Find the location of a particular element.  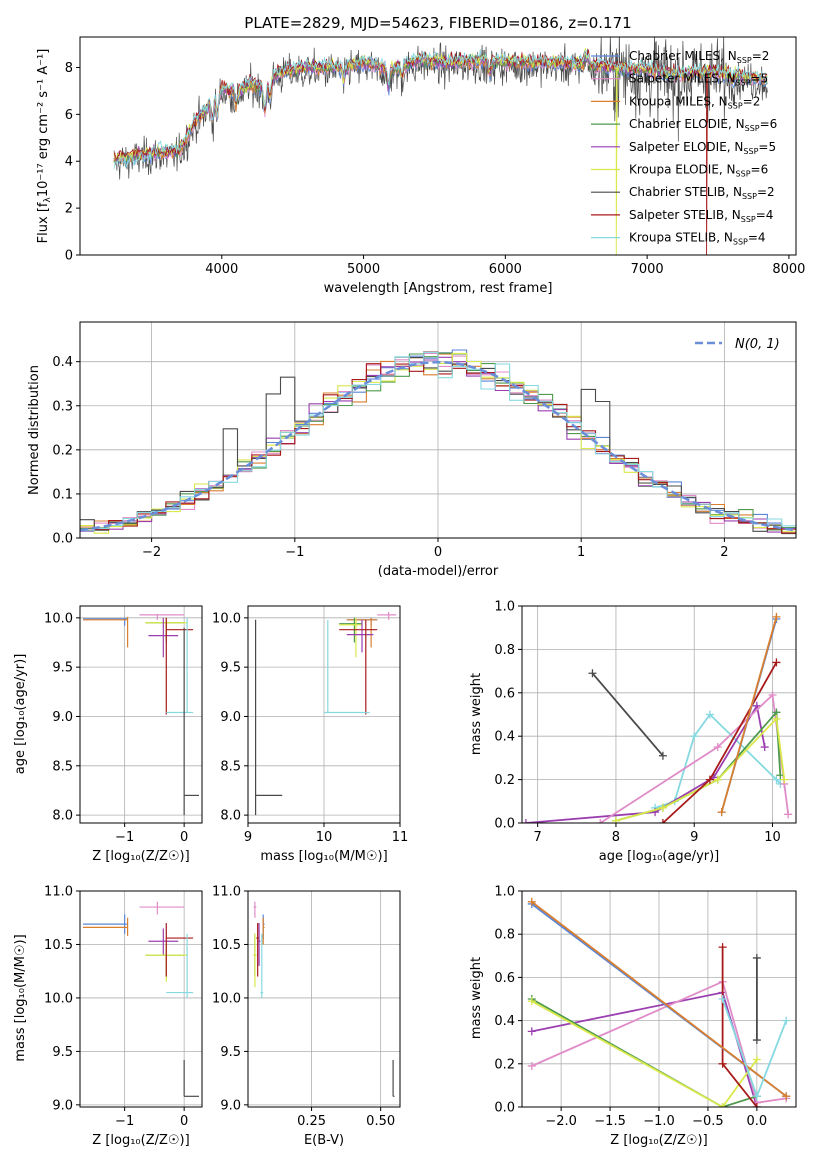

y-tick-label: 6 is located at coordinates (69, 115).